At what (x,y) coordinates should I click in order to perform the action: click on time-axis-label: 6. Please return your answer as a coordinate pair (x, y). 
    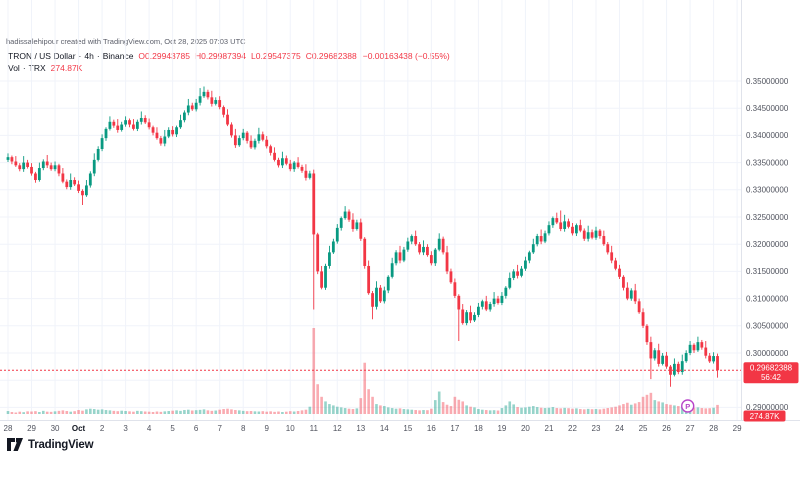
    Looking at the image, I should click on (196, 428).